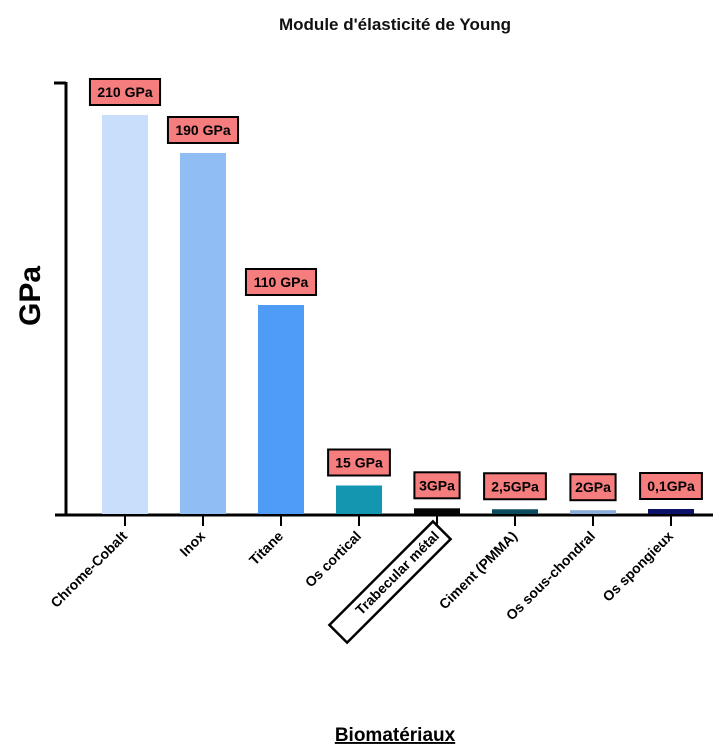 Image resolution: width=713 pixels, height=747 pixels. I want to click on data-label-ciment-pmma: 2,5GPa, so click(515, 486).